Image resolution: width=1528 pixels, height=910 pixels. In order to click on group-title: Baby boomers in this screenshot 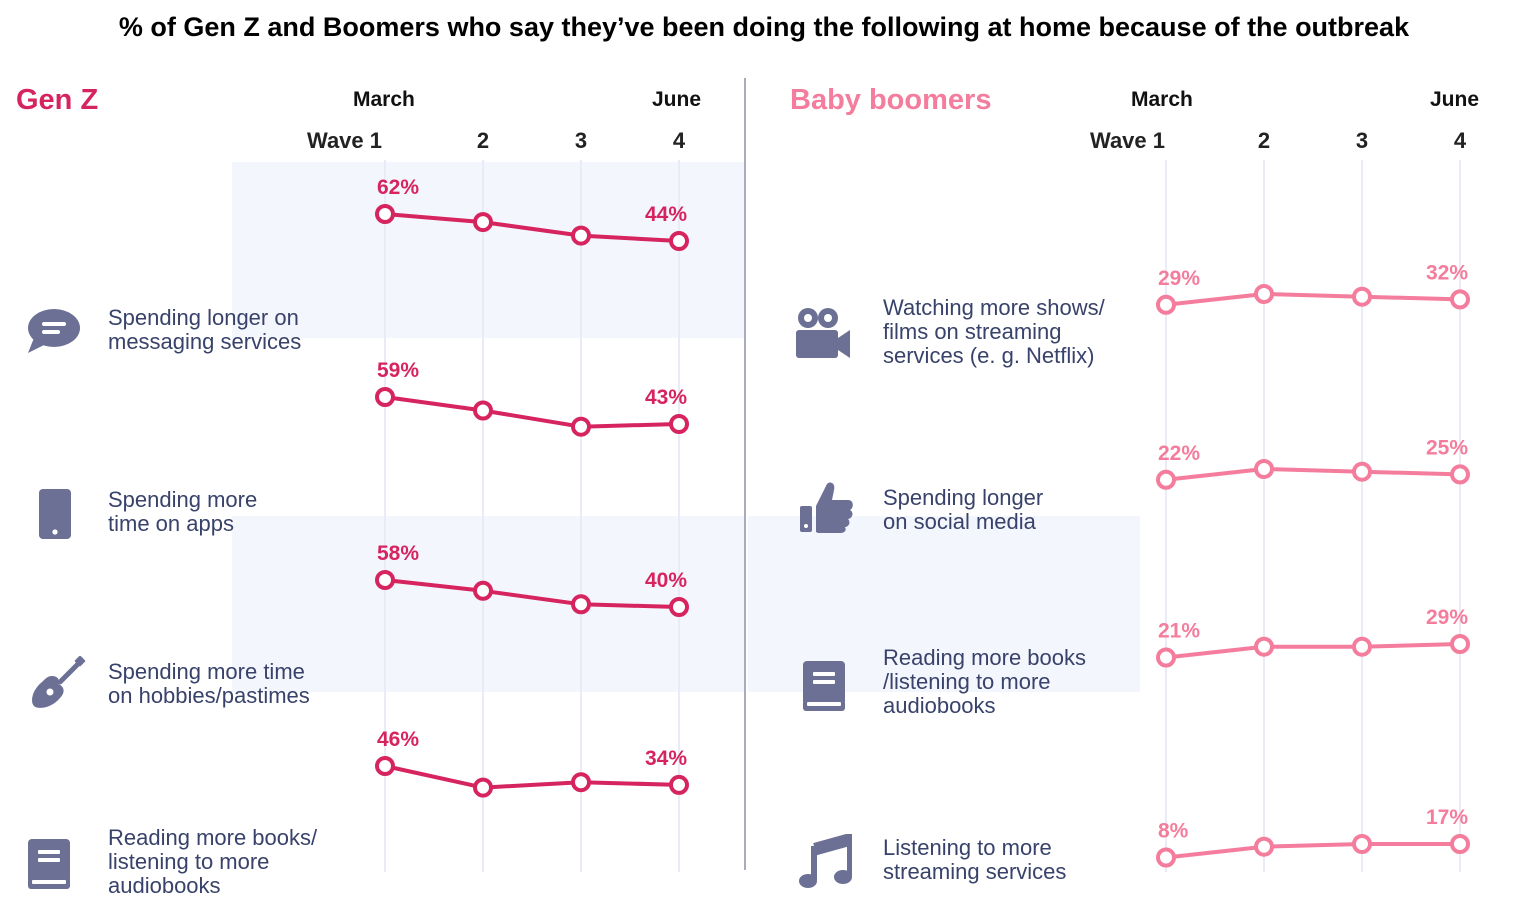, I will do `click(891, 100)`.